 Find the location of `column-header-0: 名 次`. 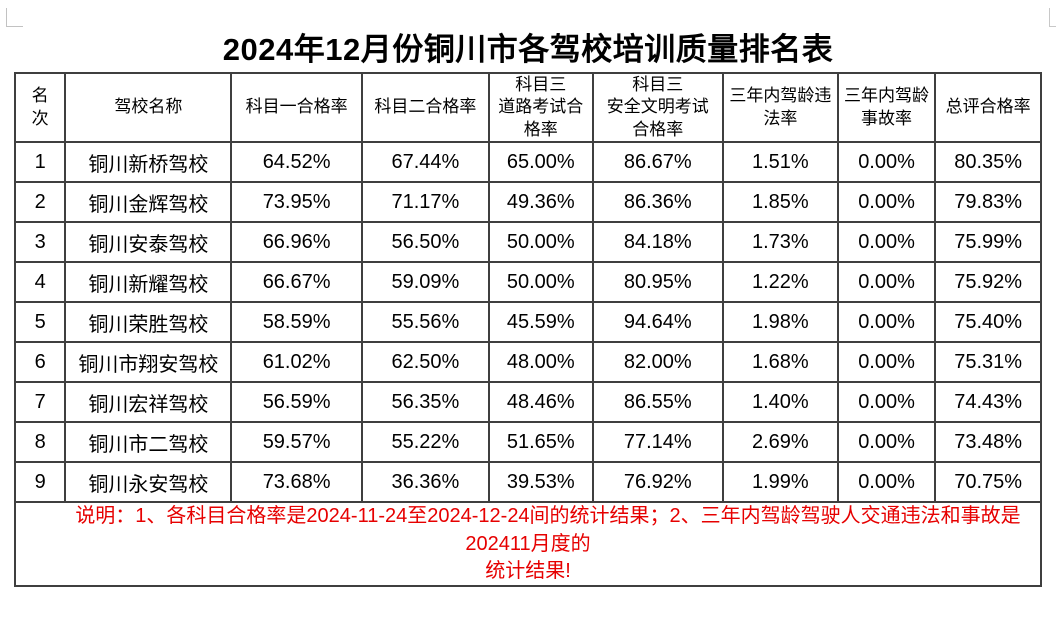

column-header-0: 名 次 is located at coordinates (40, 107).